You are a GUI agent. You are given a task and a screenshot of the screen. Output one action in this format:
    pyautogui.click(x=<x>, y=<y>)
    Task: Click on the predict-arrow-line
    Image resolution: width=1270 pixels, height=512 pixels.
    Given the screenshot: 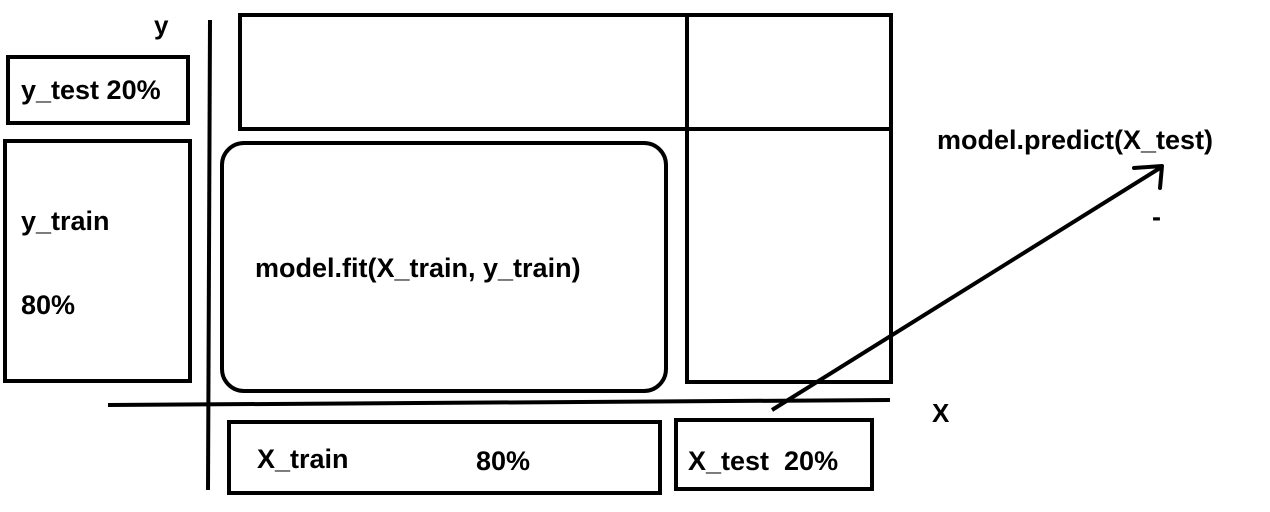 What is the action you would take?
    pyautogui.click(x=966, y=289)
    